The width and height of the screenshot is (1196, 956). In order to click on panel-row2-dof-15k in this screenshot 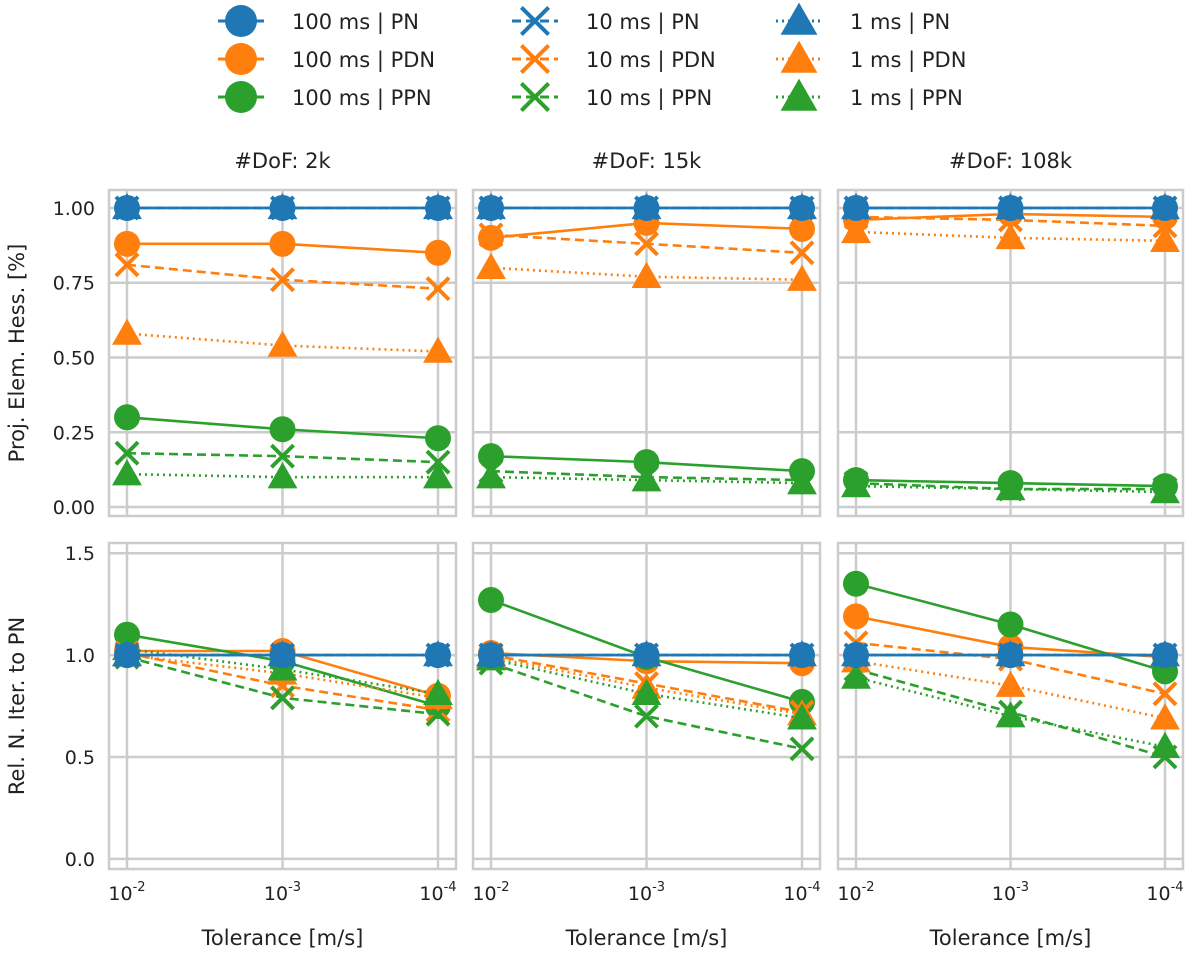, I will do `click(646, 706)`.